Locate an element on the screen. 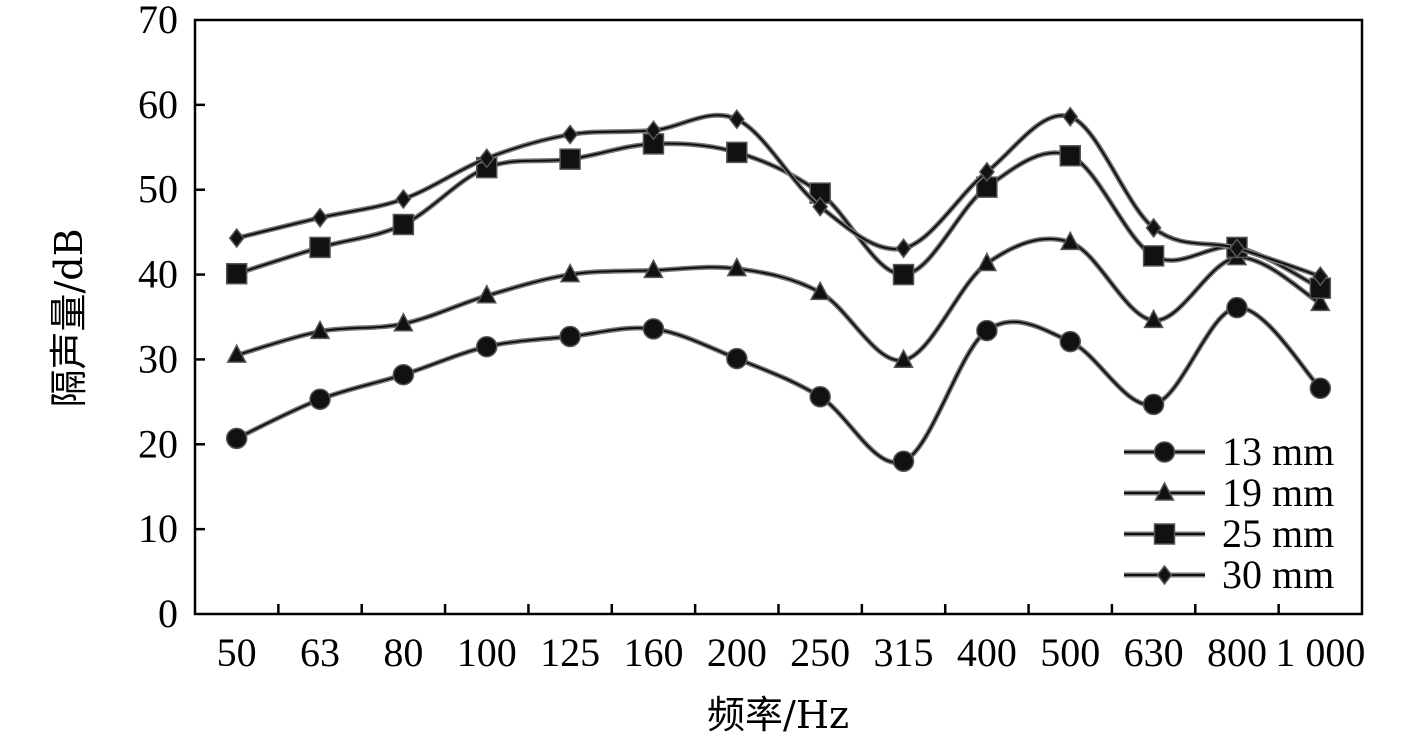 The height and width of the screenshot is (747, 1417). y-tick-label: 10 is located at coordinates (158, 528).